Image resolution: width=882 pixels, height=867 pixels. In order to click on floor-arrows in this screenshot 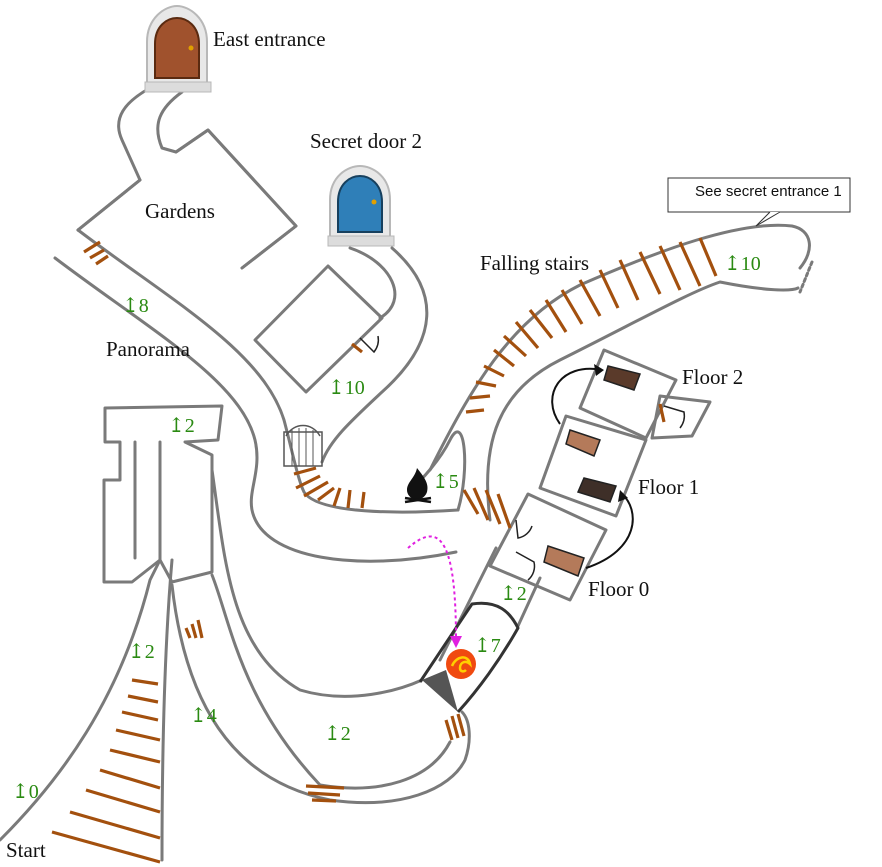, I will do `click(520, 506)`.